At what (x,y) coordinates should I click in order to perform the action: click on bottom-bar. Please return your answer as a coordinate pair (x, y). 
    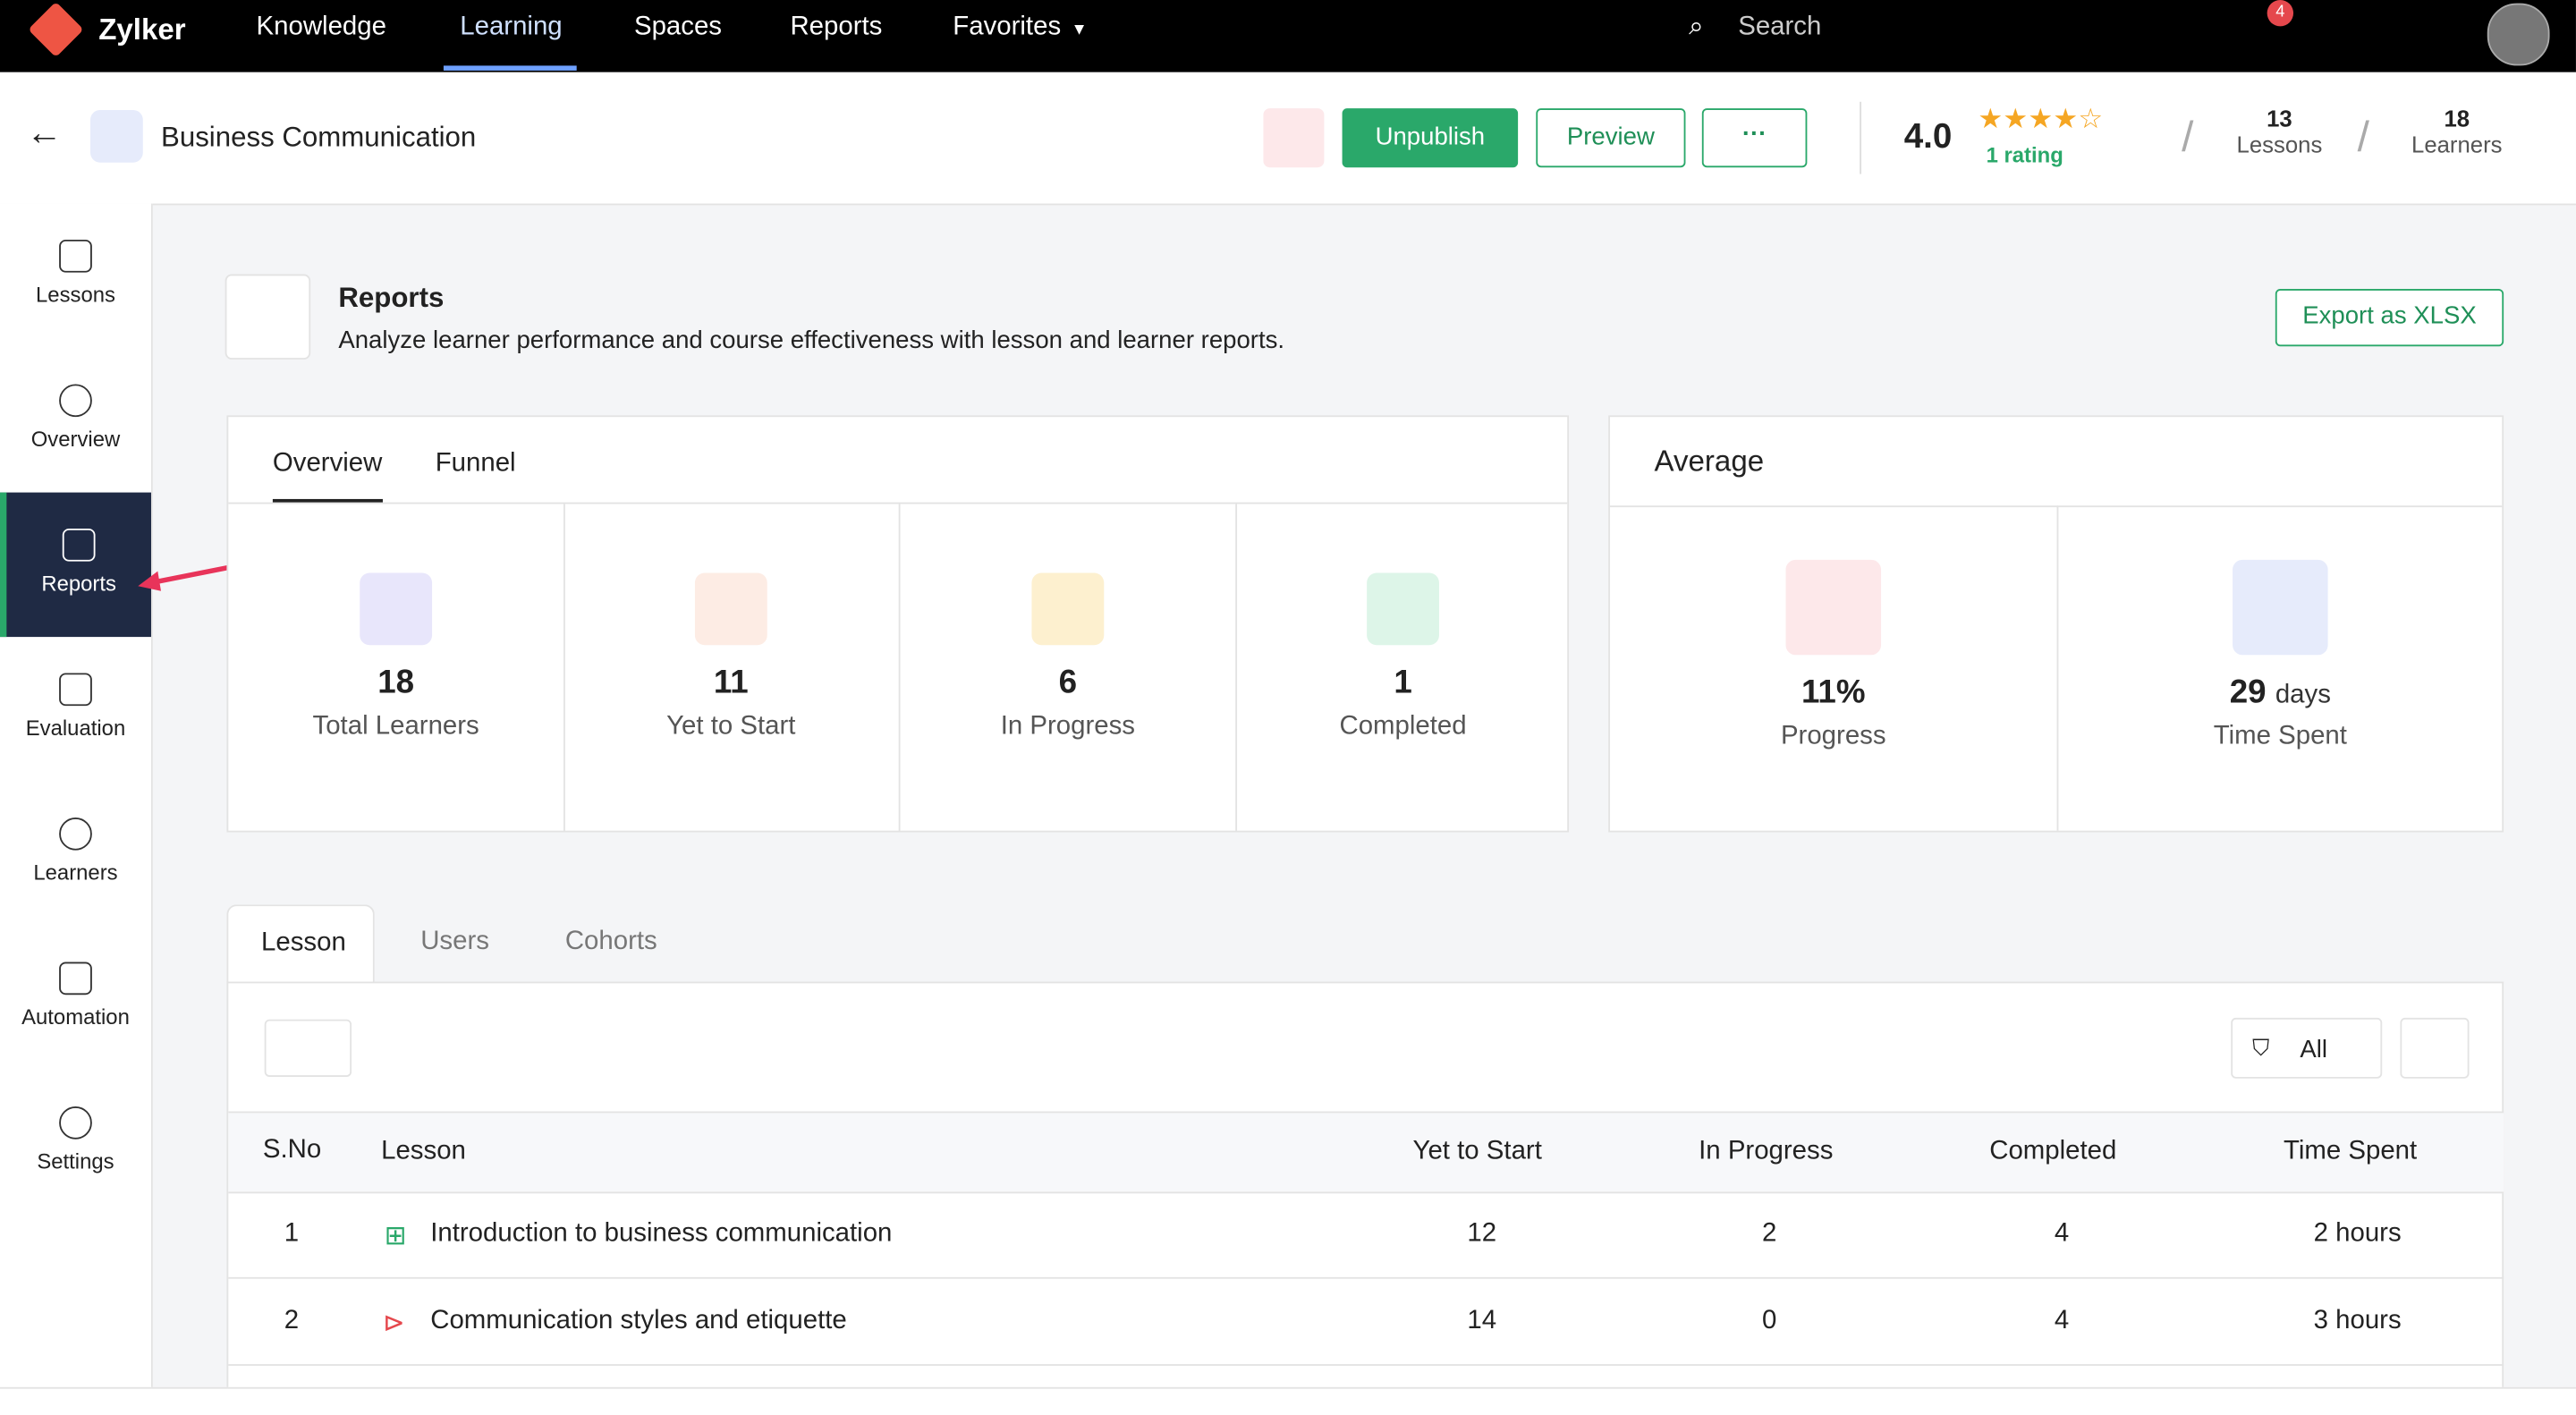
    Looking at the image, I should click on (1288, 1400).